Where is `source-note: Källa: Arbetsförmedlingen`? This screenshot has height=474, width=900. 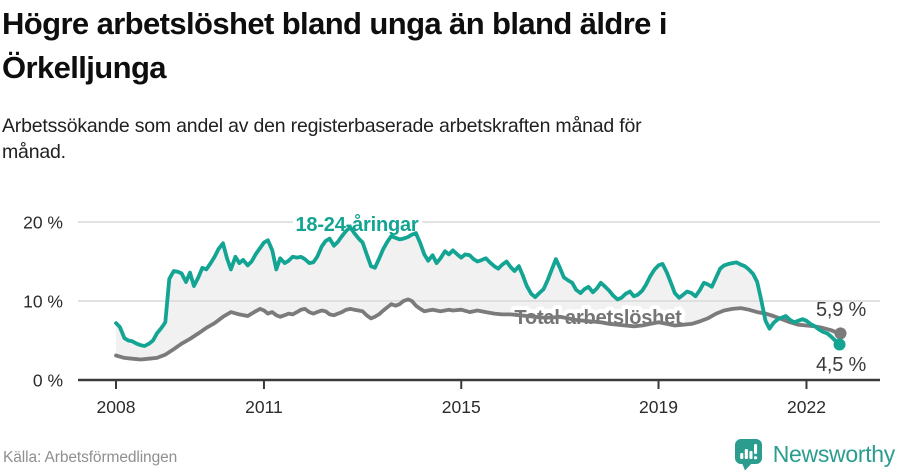 source-note: Källa: Arbetsförmedlingen is located at coordinates (90, 457).